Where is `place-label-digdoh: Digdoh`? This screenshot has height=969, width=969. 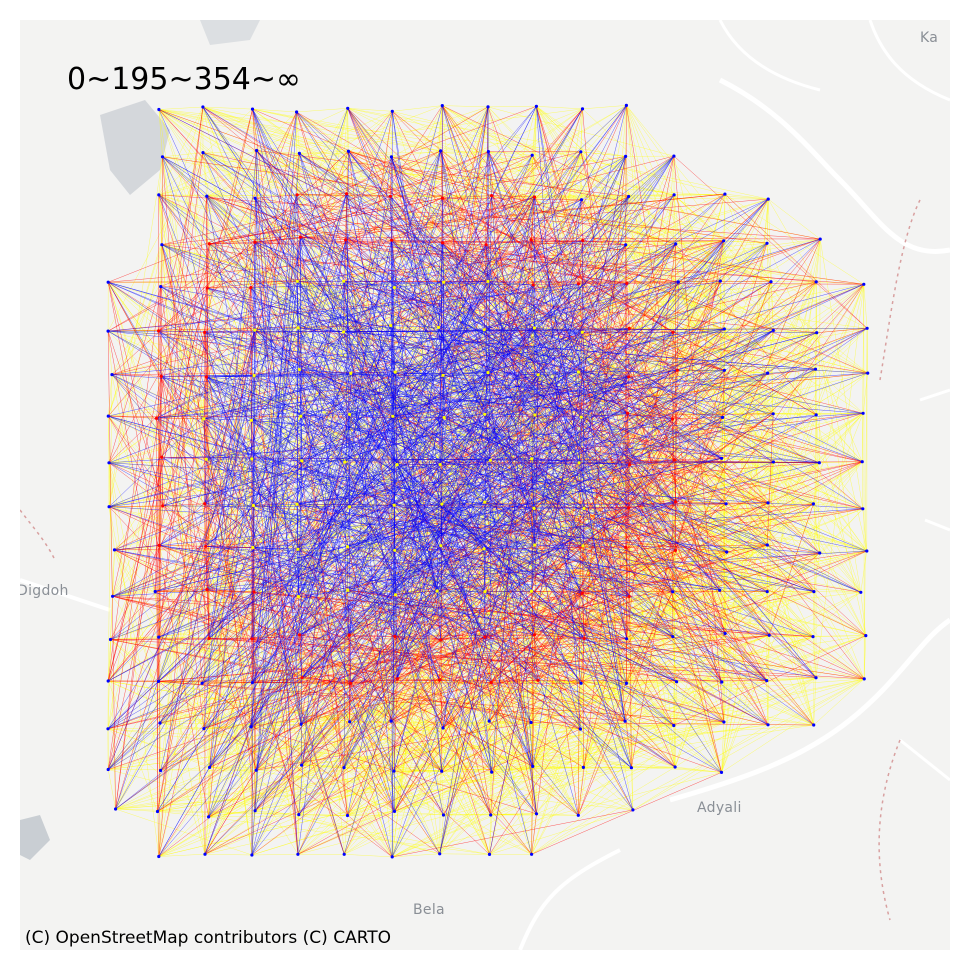 place-label-digdoh: Digdoh is located at coordinates (44, 591).